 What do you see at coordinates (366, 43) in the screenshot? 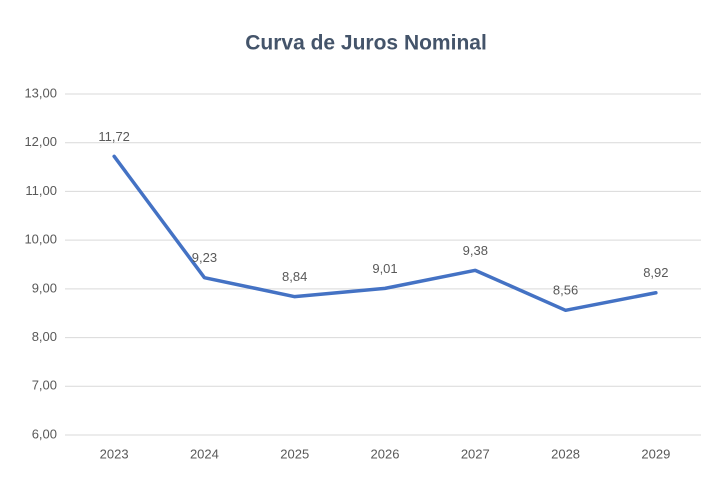
I see `chart-title: Curva de Juros Nominal` at bounding box center [366, 43].